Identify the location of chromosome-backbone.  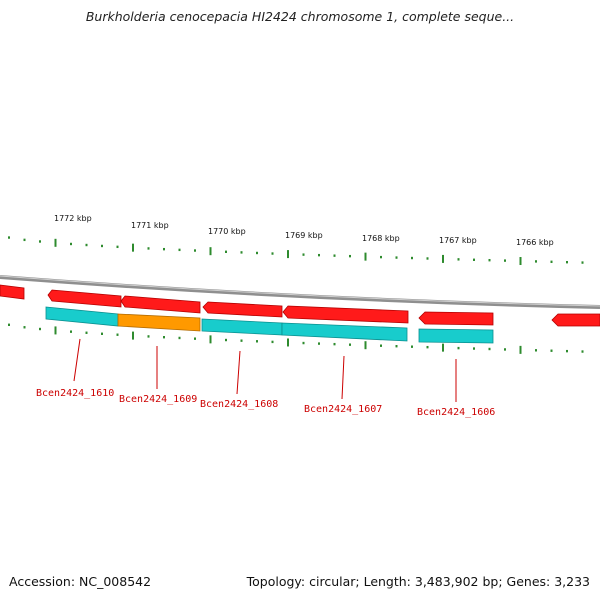
(300, 292).